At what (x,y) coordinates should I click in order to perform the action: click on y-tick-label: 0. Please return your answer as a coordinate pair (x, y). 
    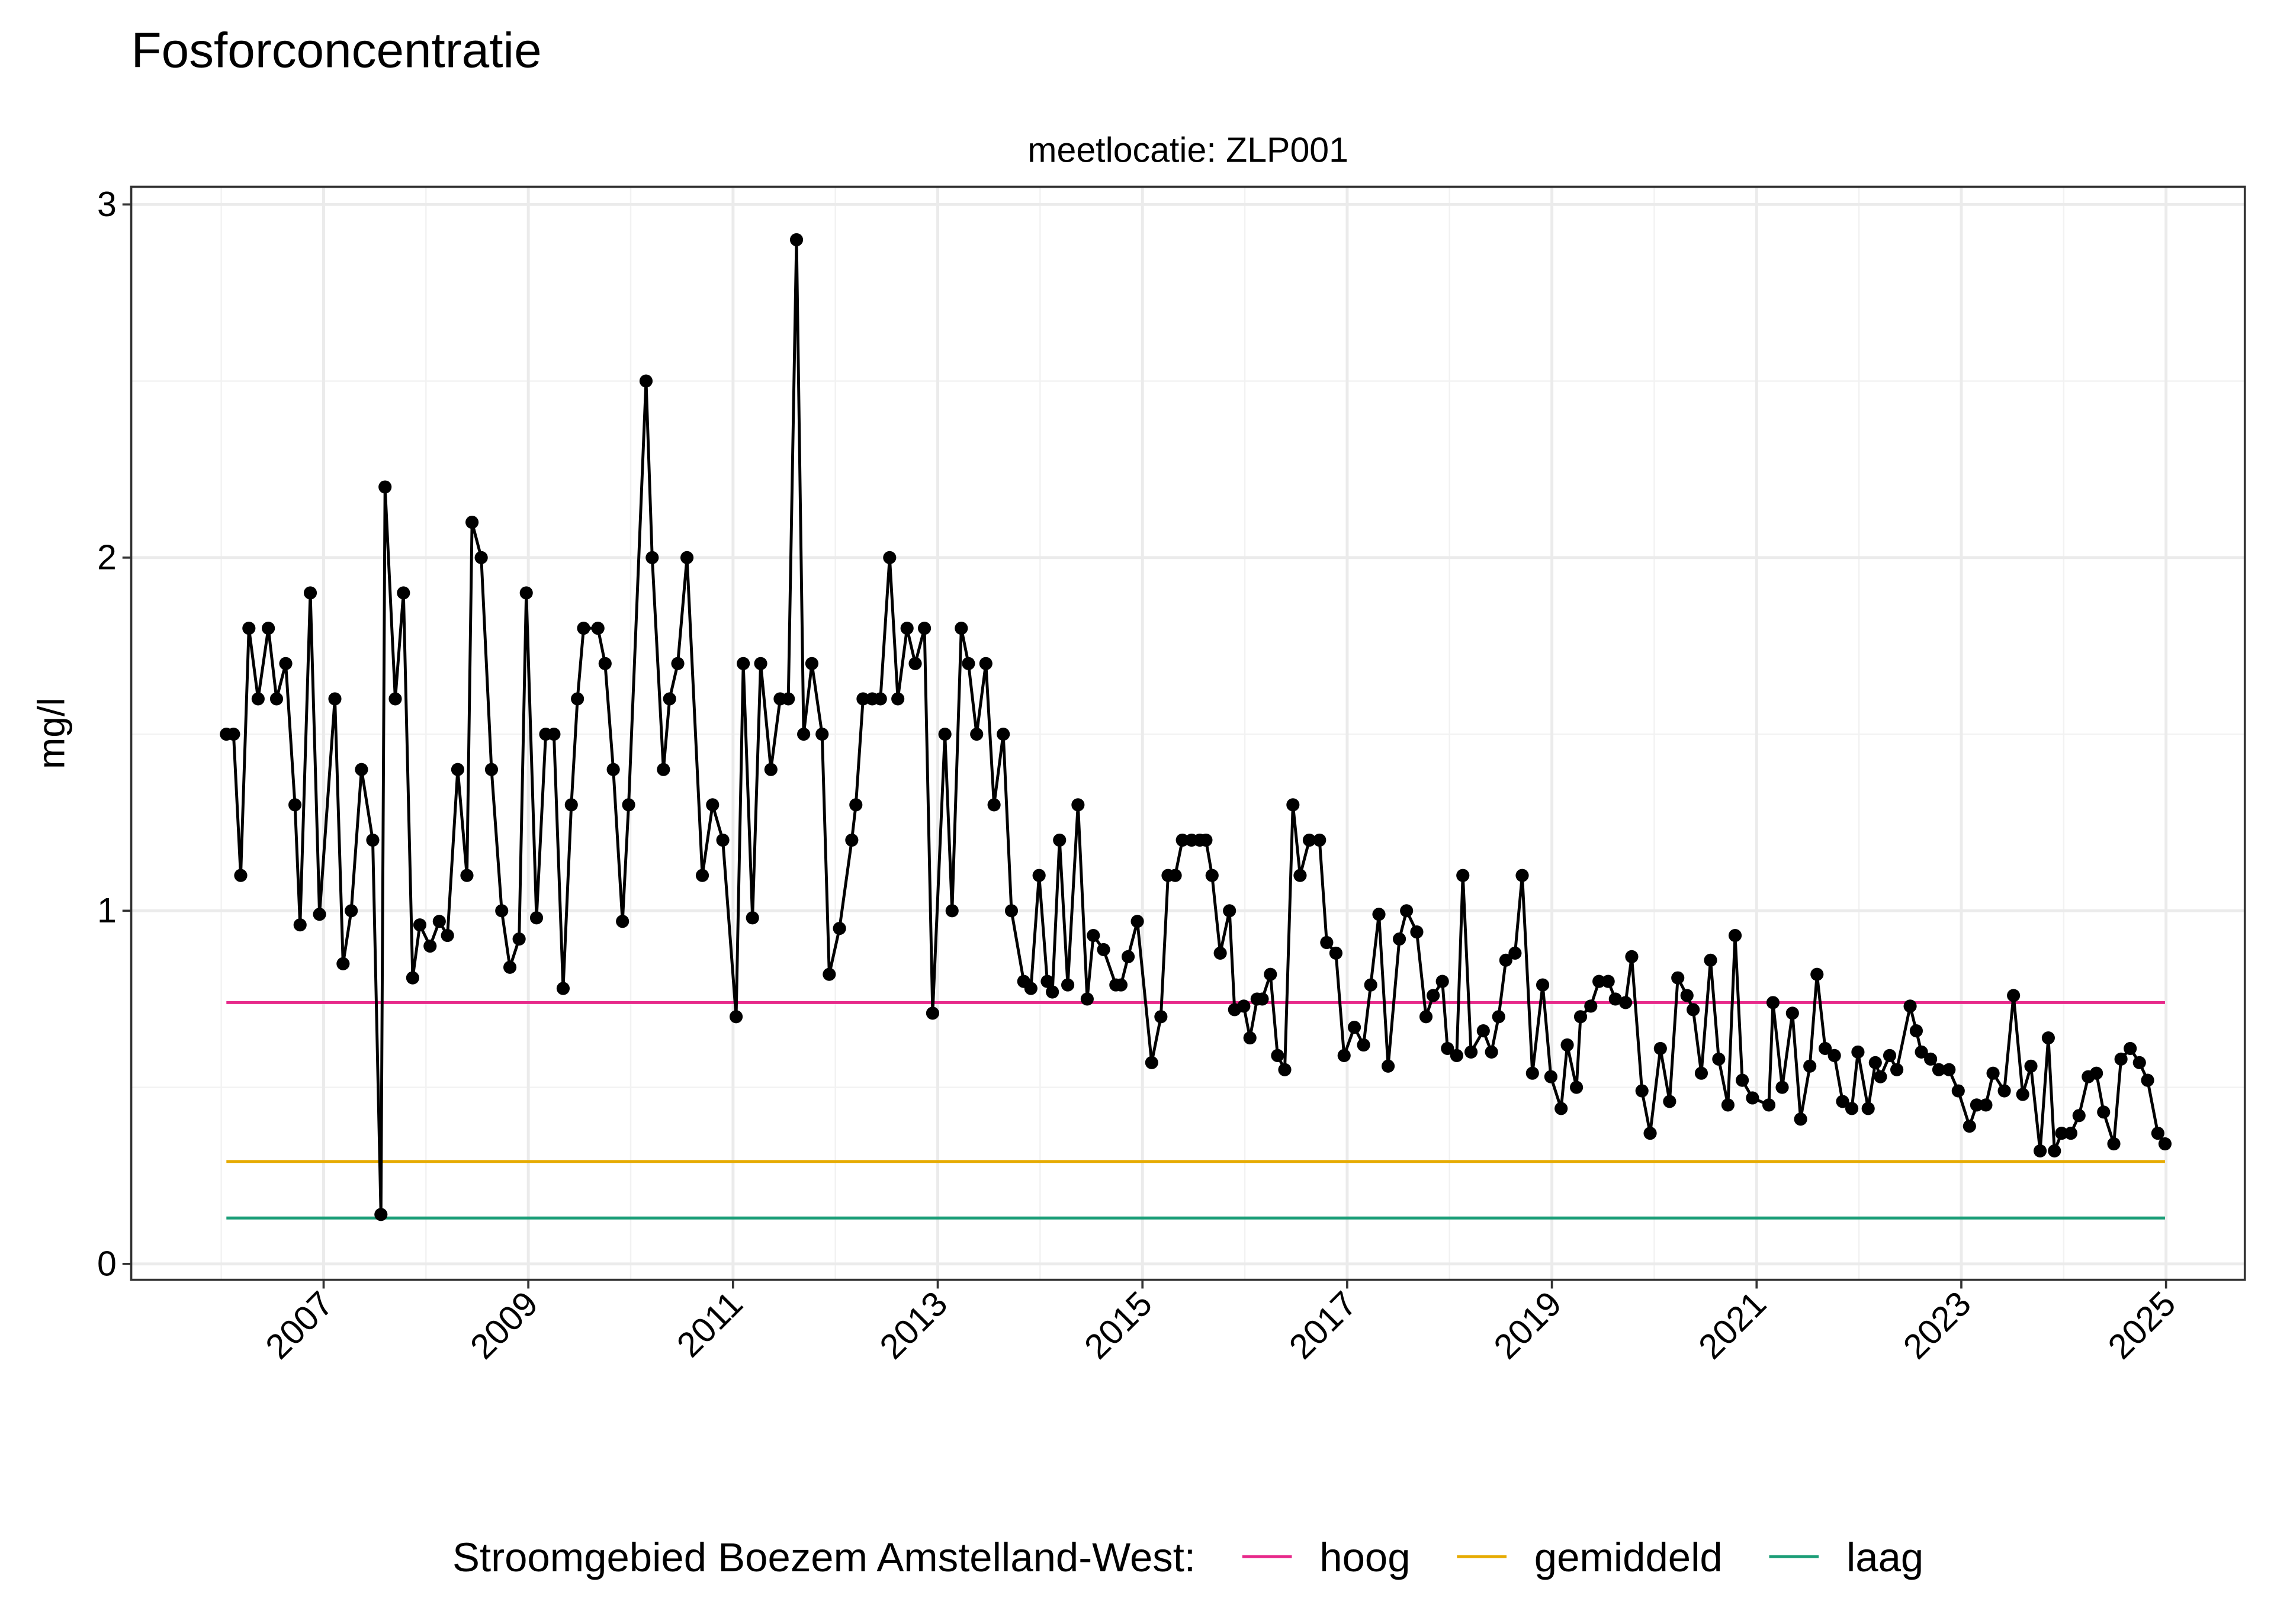
    Looking at the image, I should click on (107, 1264).